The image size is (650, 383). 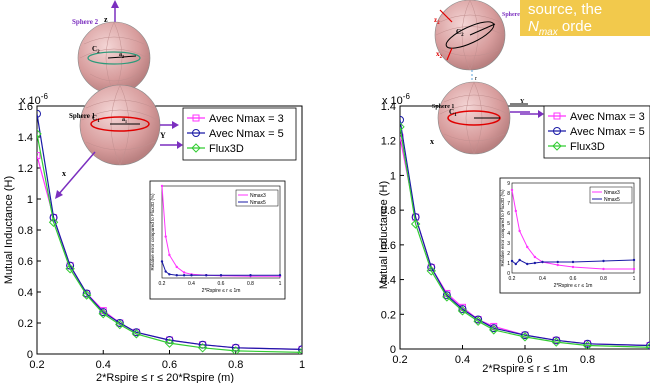 I want to click on coil-c1, so click(x=120, y=124).